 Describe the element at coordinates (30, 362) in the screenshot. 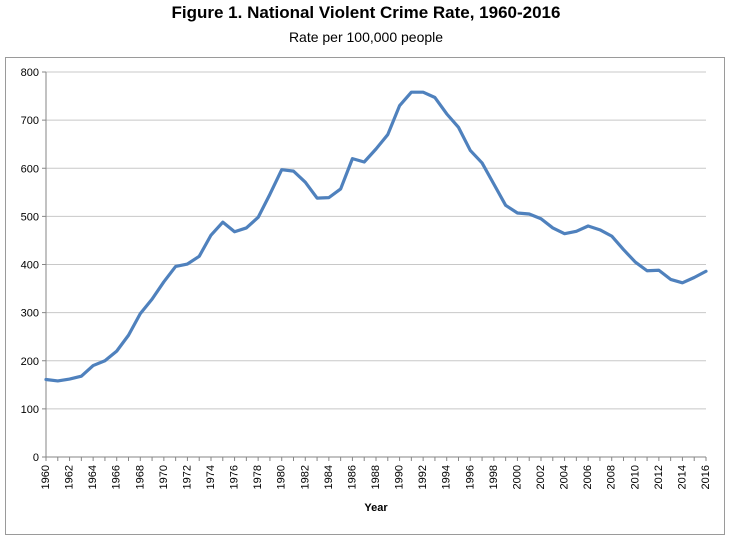

I see `y-tick-label: 200` at that location.